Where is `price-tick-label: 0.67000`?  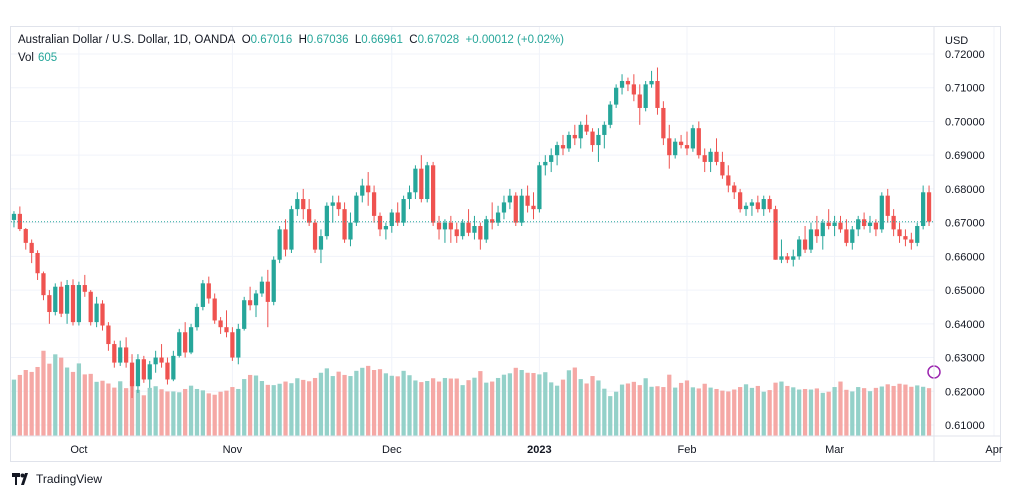 price-tick-label: 0.67000 is located at coordinates (965, 224).